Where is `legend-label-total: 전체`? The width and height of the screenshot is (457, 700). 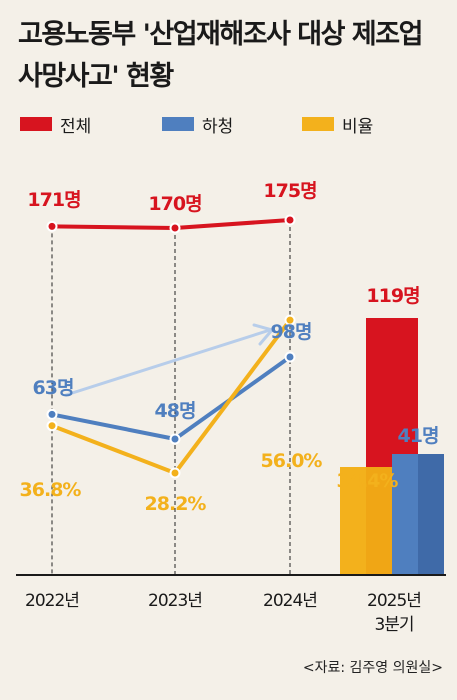 legend-label-total: 전체 is located at coordinates (76, 126).